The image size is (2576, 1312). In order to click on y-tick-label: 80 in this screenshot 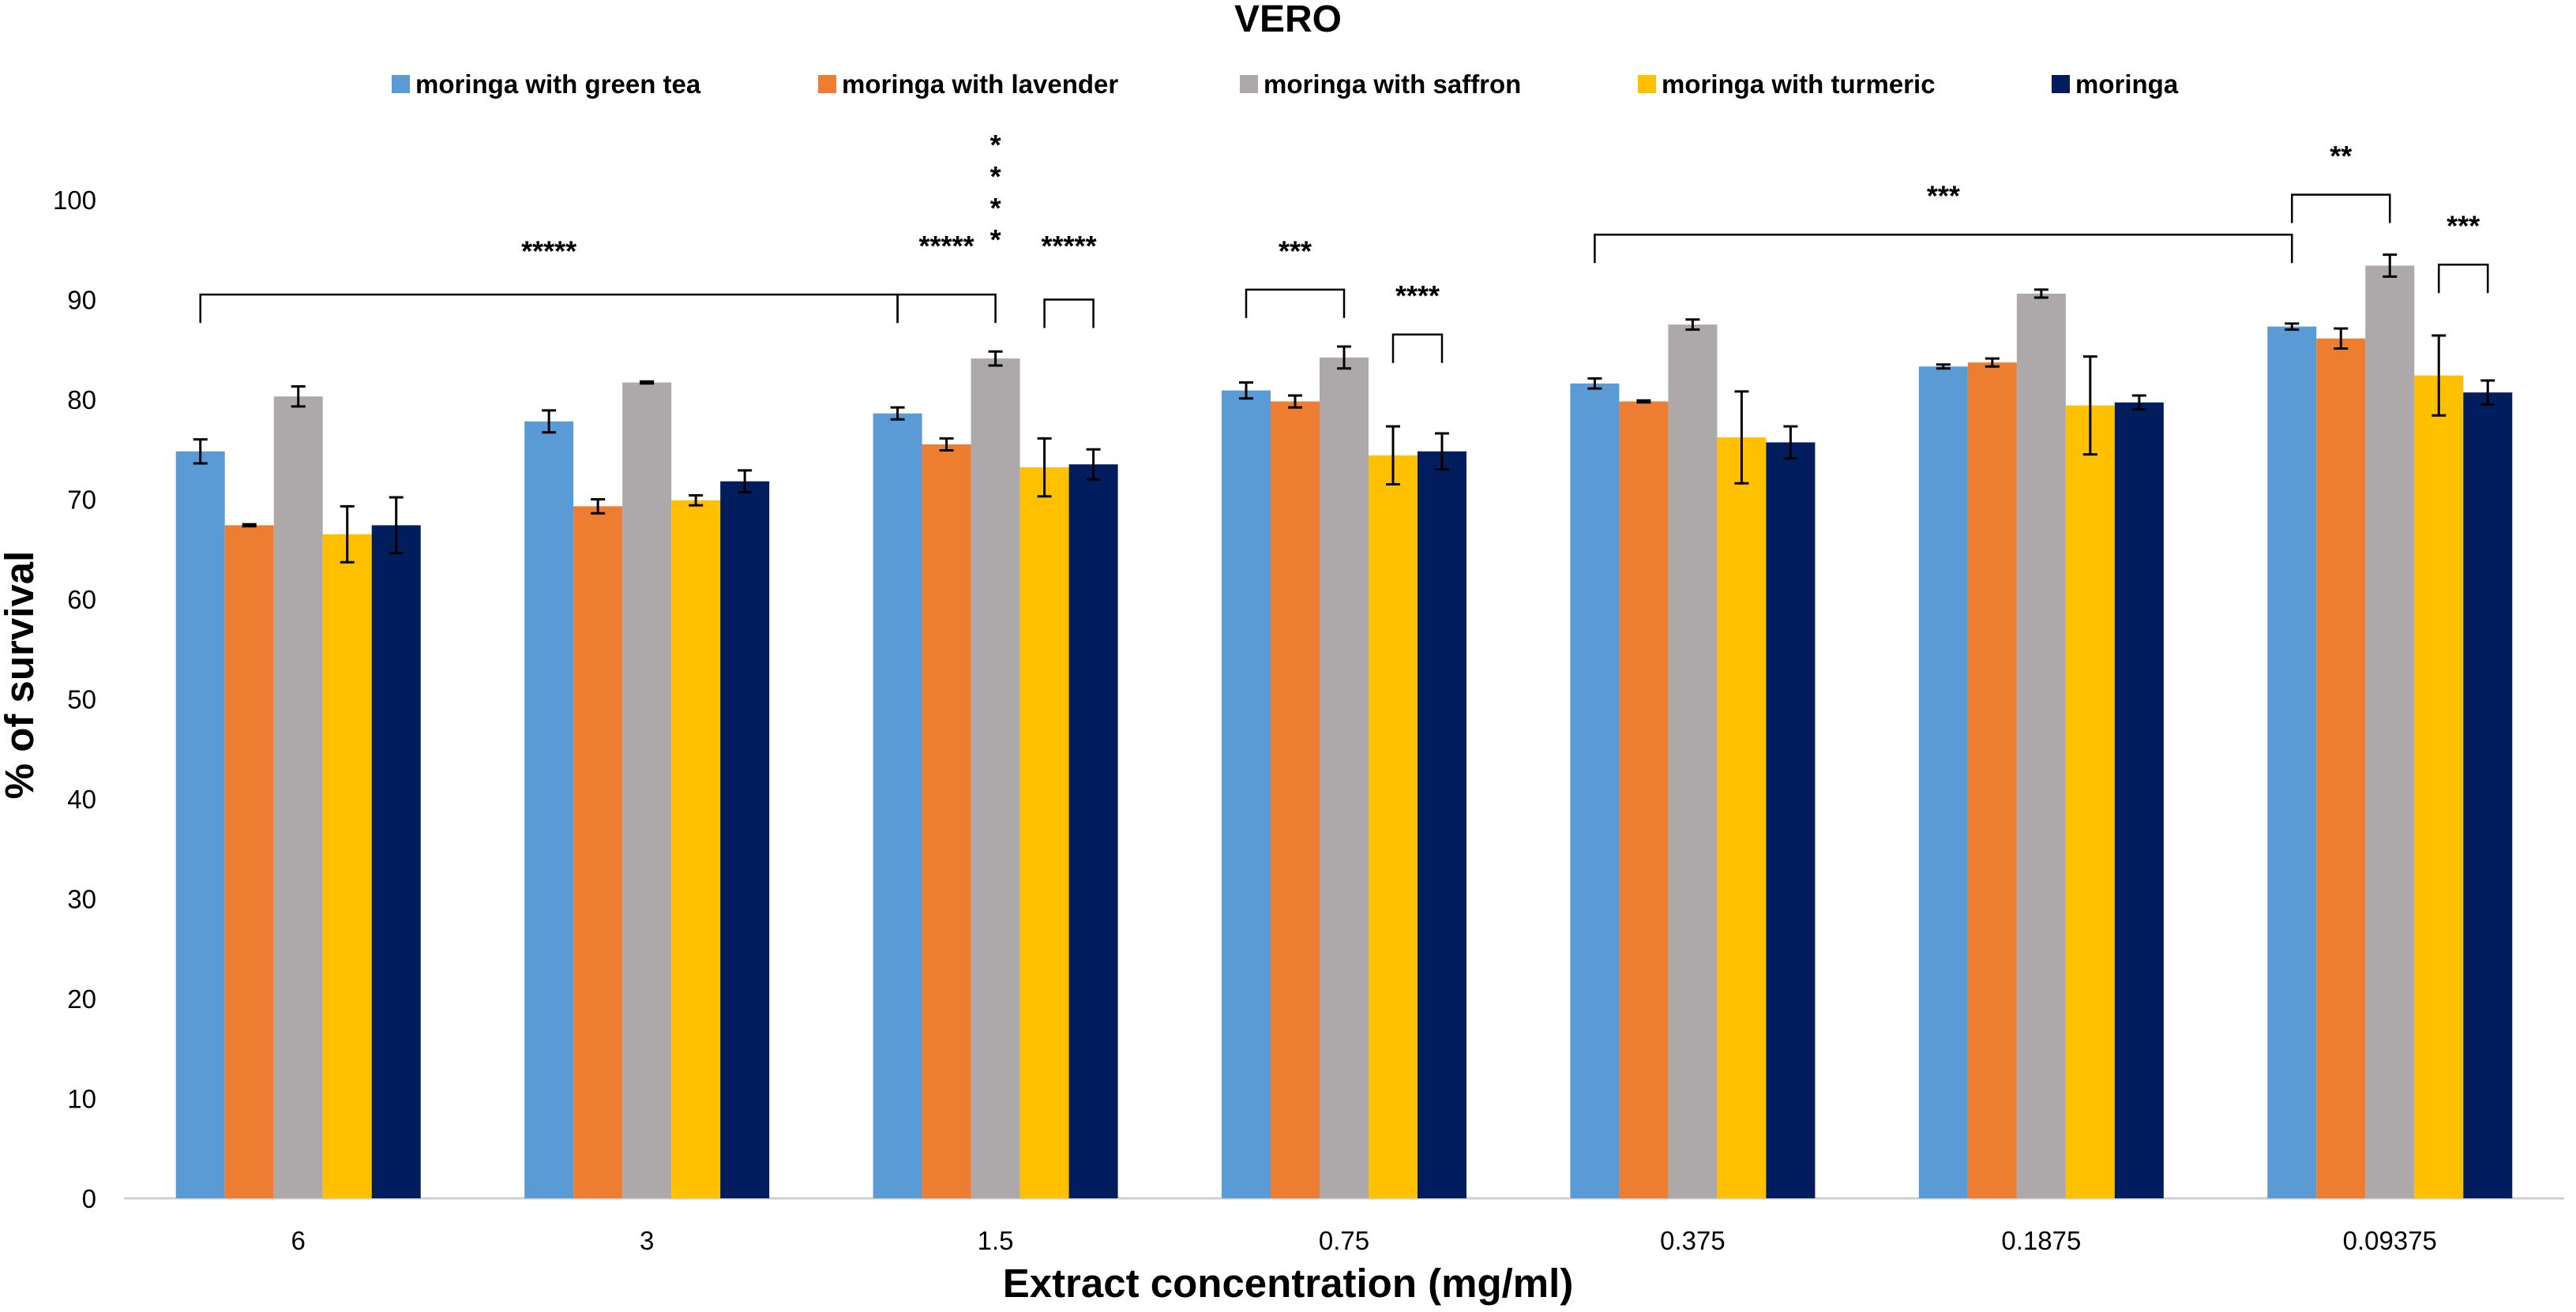, I will do `click(81, 400)`.